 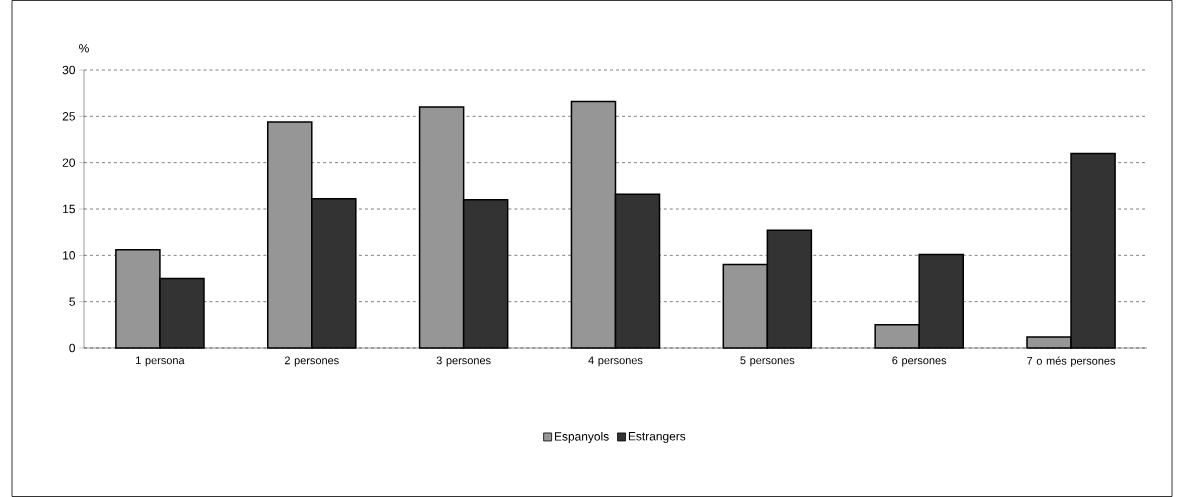 What do you see at coordinates (69, 209) in the screenshot?
I see `y-tick-label: 15` at bounding box center [69, 209].